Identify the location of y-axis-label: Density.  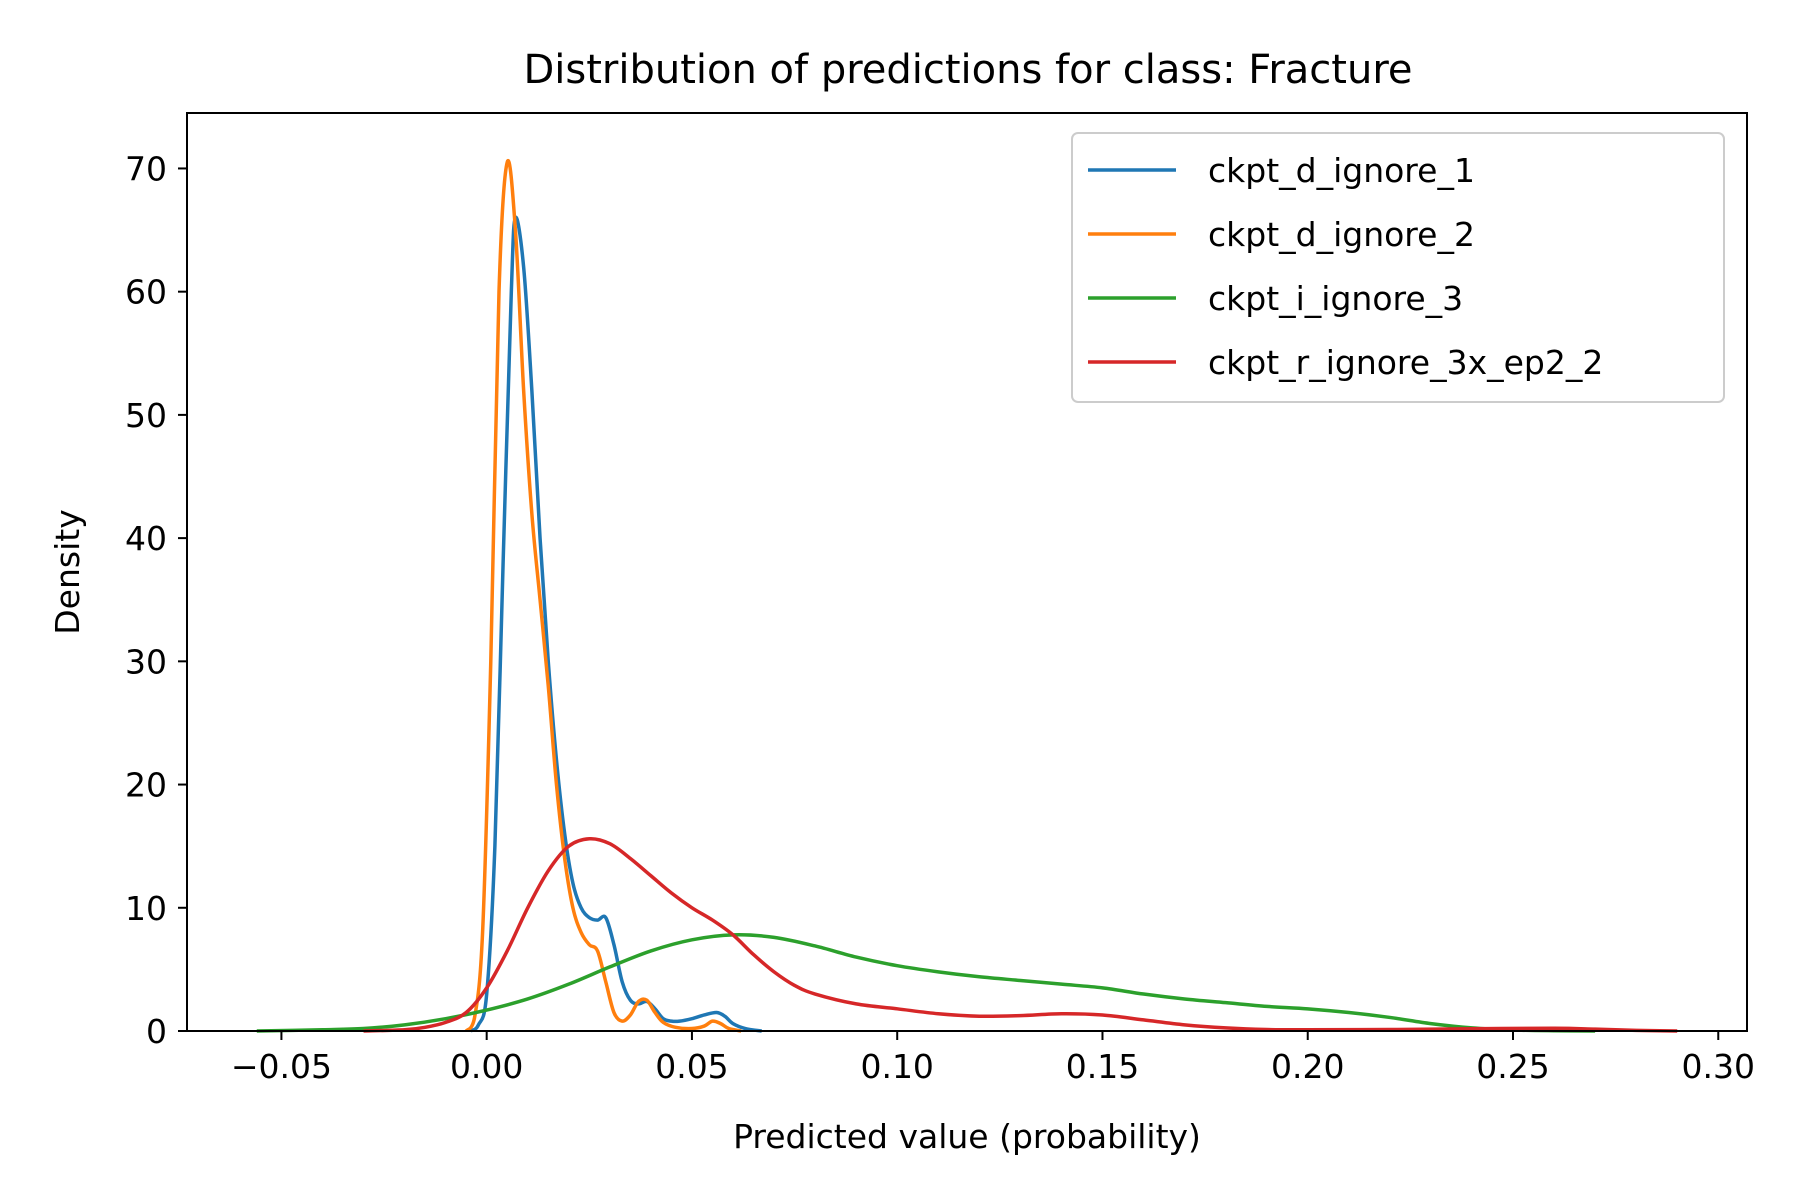
(67, 571).